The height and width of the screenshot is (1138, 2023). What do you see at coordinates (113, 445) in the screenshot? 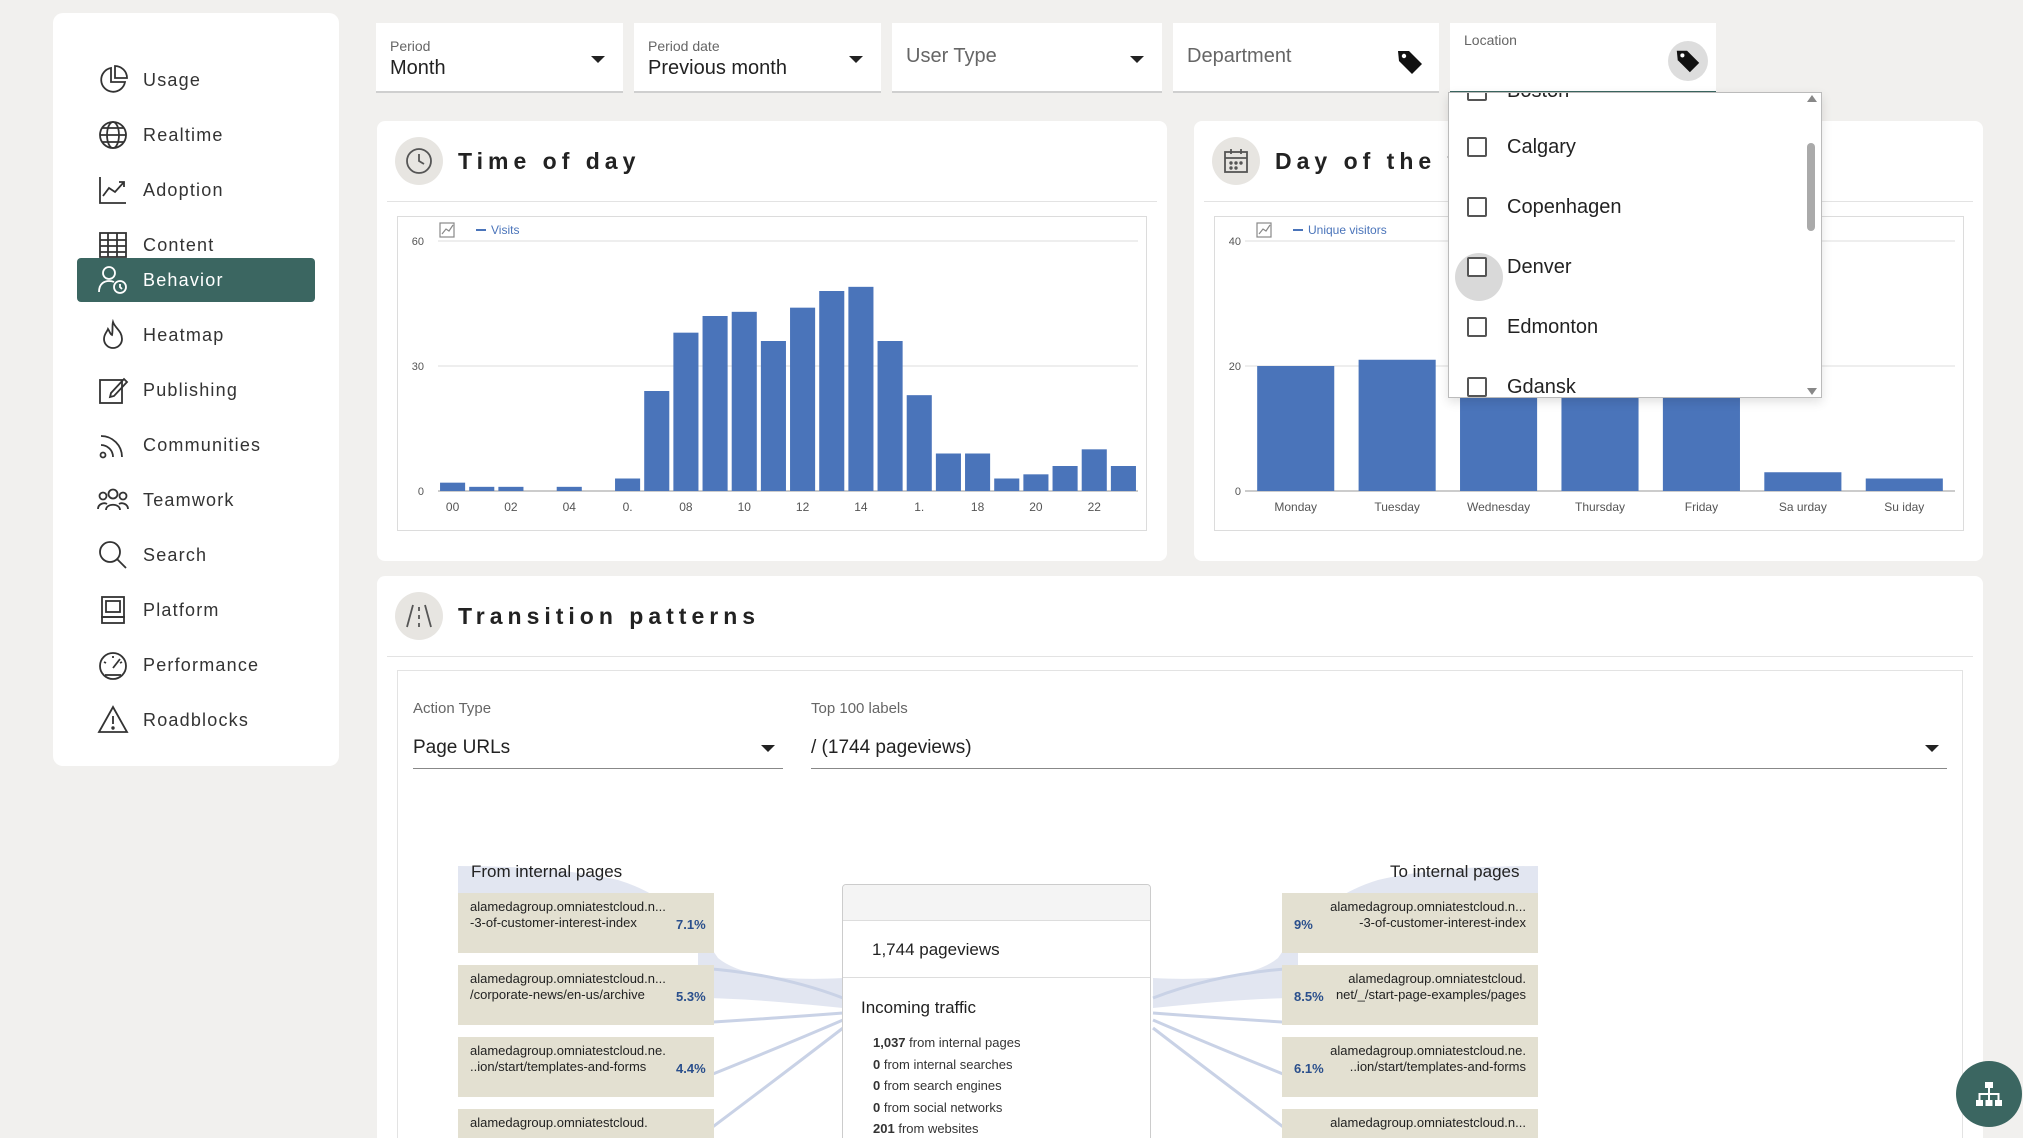
I see `rss-icon` at bounding box center [113, 445].